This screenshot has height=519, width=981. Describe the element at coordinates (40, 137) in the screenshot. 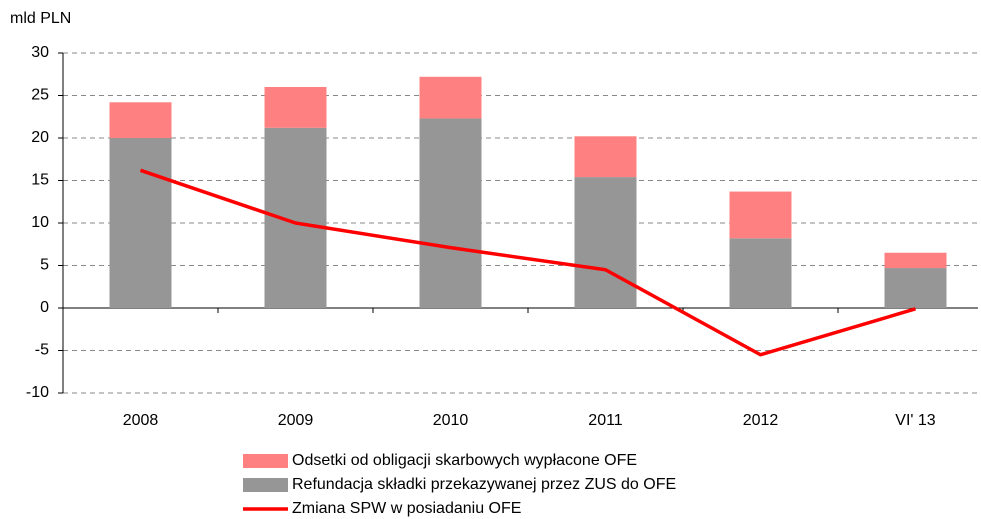

I see `y-tick-label: 20` at that location.